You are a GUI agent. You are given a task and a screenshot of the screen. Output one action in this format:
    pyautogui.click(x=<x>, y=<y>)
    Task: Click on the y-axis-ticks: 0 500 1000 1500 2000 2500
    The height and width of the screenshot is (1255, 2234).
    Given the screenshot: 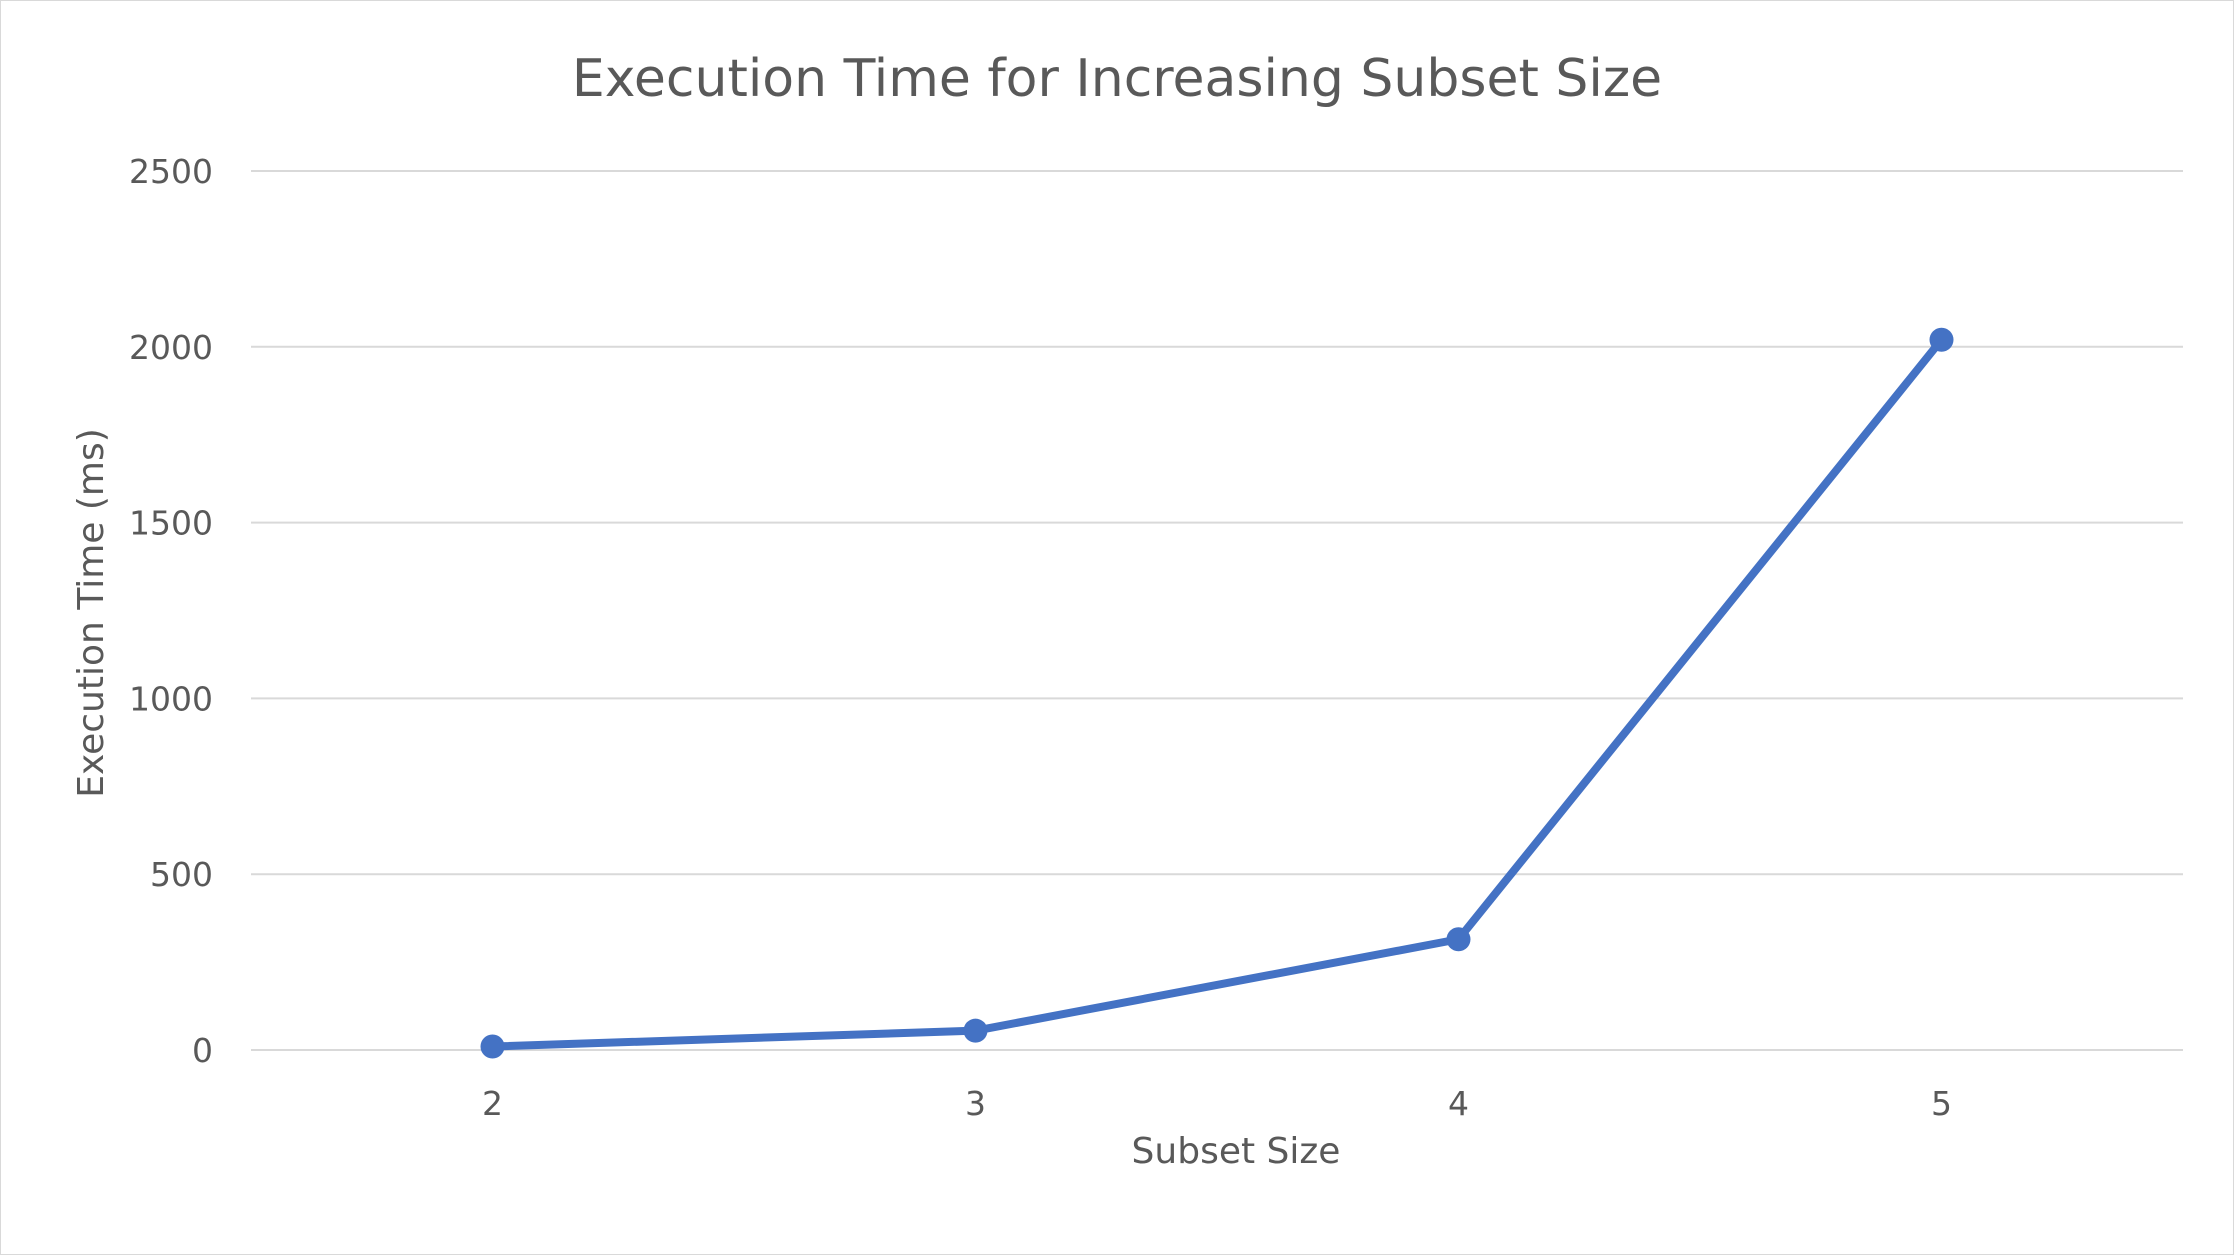 What is the action you would take?
    pyautogui.click(x=171, y=611)
    